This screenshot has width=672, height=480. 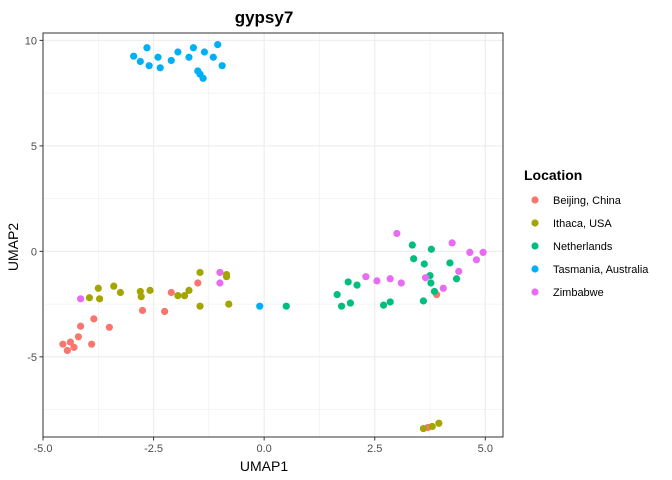 I want to click on chart-title: gypsy7, so click(x=264, y=17).